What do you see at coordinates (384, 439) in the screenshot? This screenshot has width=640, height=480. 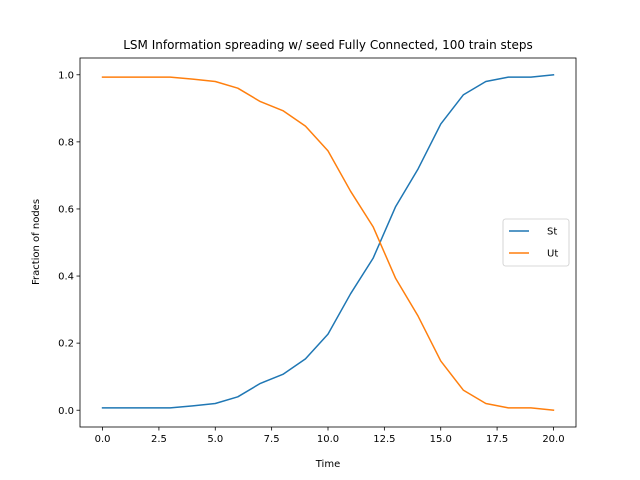 I see `x-tick-label: 12.5` at bounding box center [384, 439].